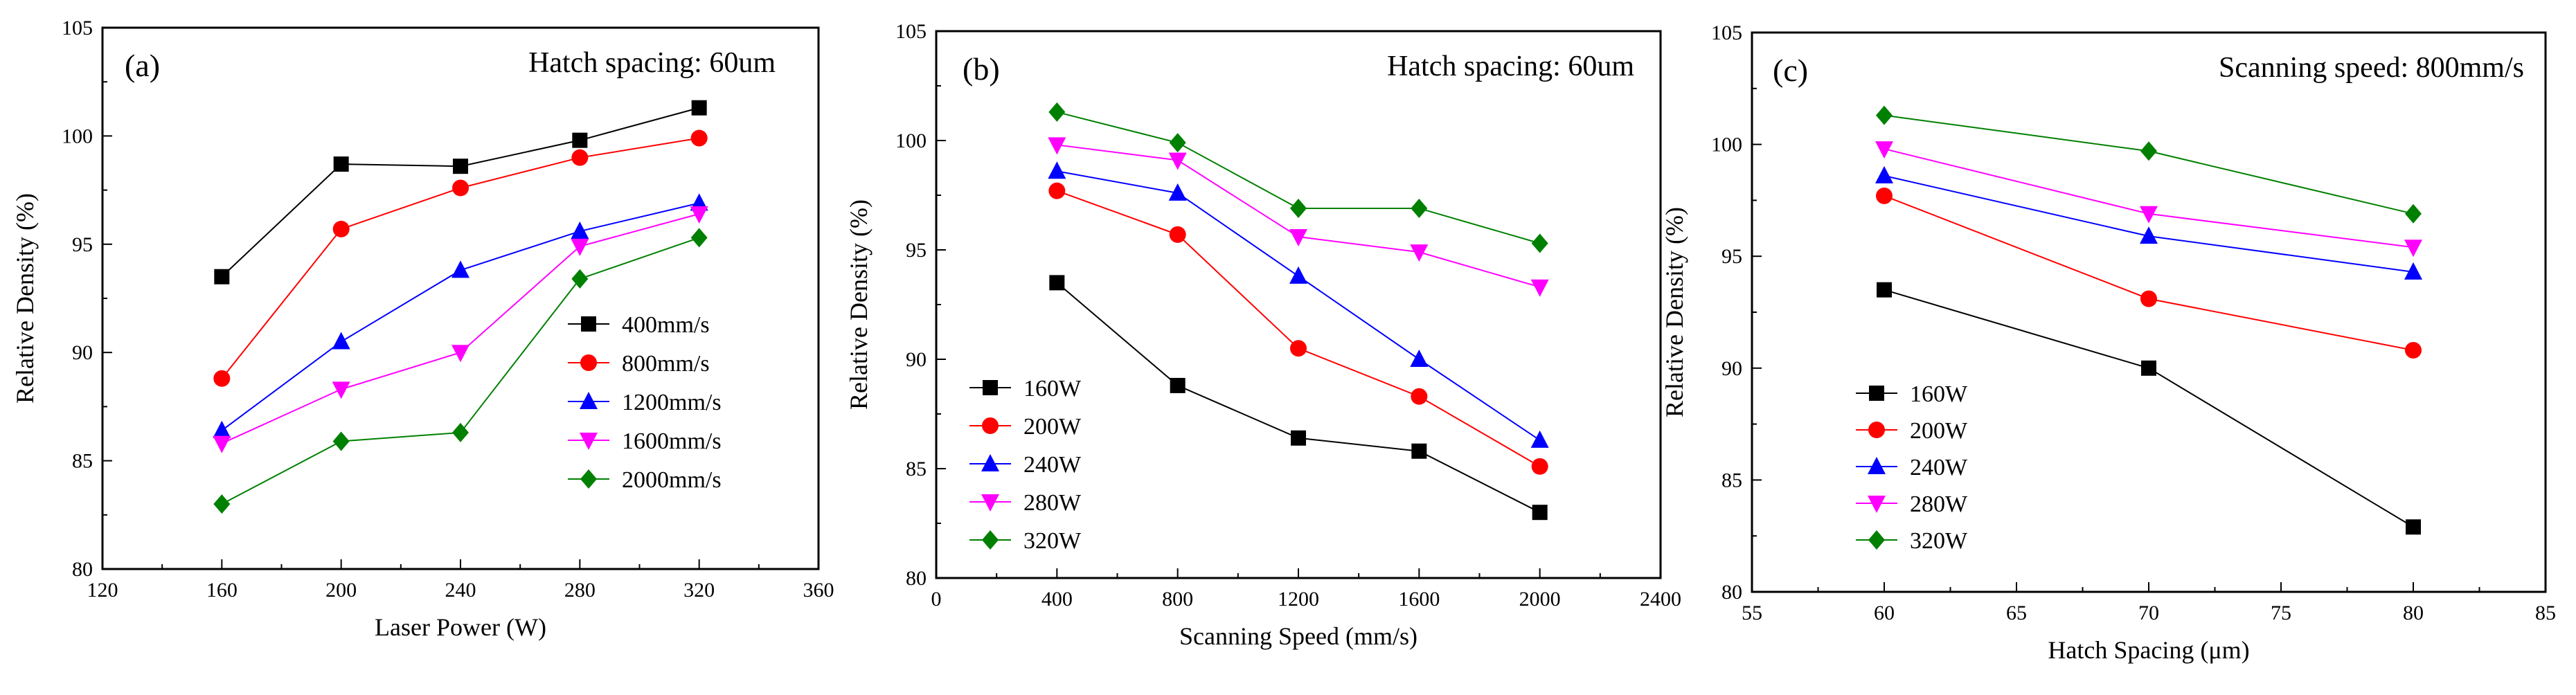 This screenshot has width=2576, height=695. Describe the element at coordinates (1298, 636) in the screenshot. I see `x-axis-title: Scanning Speed (mm/s)` at that location.